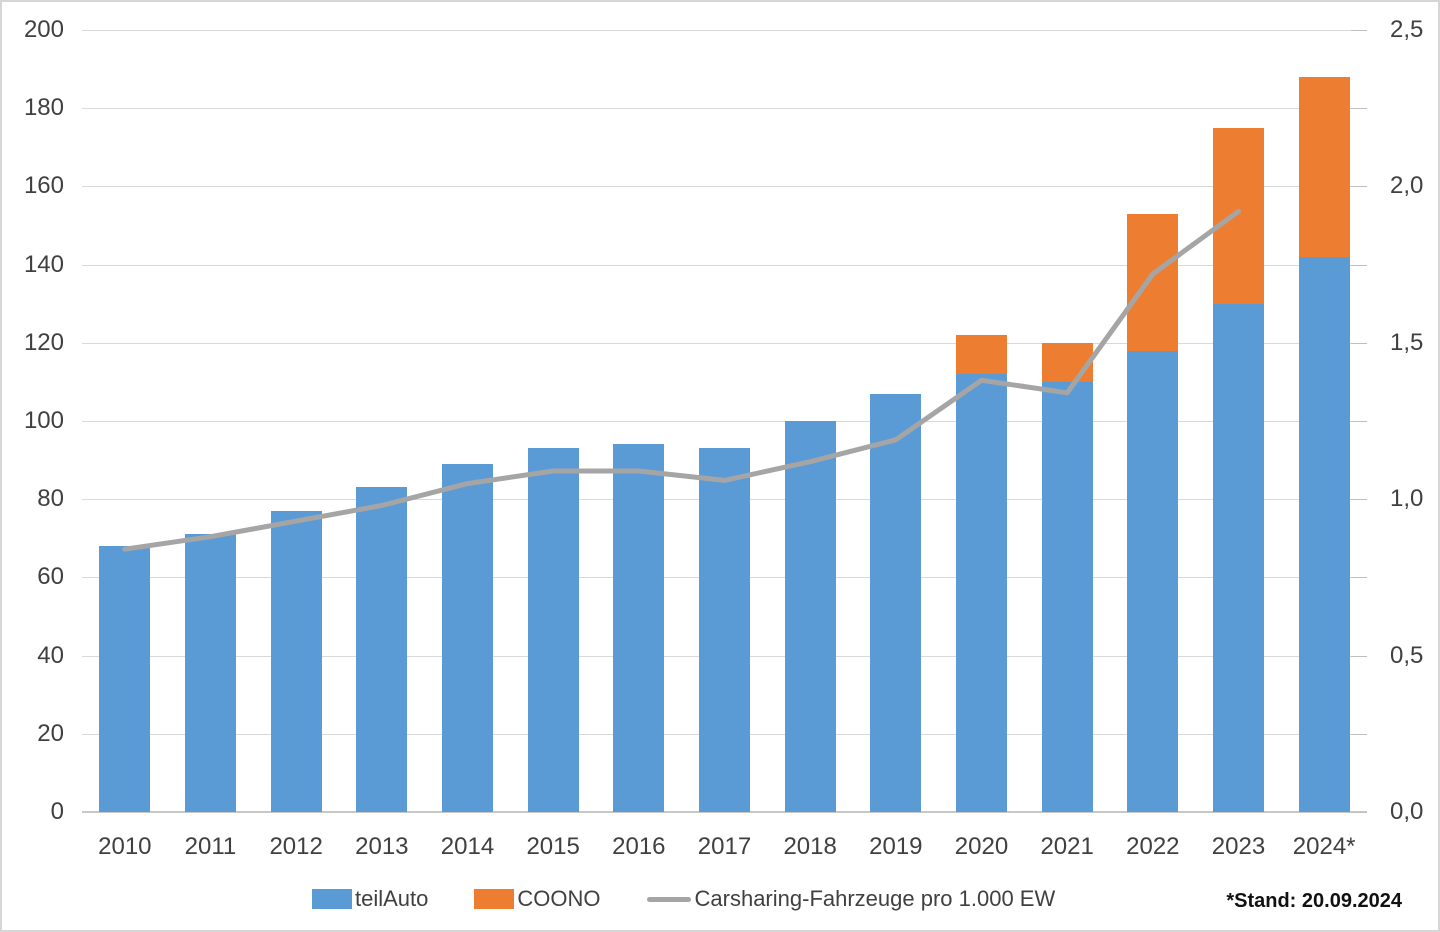 The image size is (1440, 932). Describe the element at coordinates (1407, 186) in the screenshot. I see `right-axis-label: 2,0` at that location.